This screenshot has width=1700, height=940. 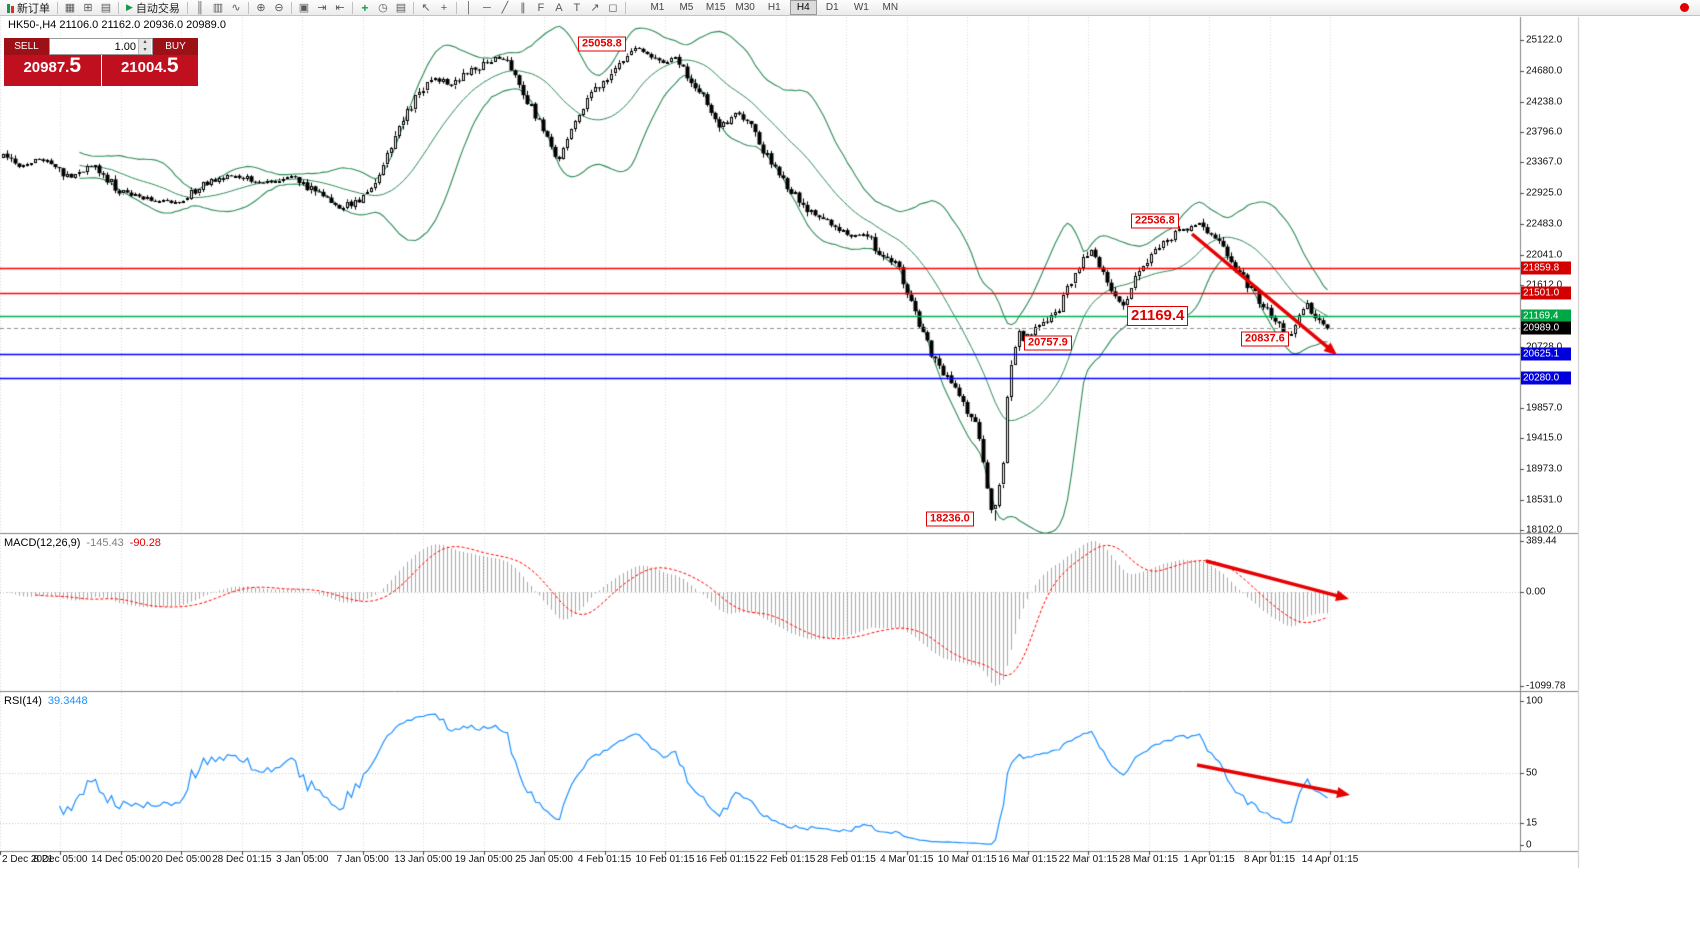 What do you see at coordinates (75, 65) in the screenshot?
I see `sell-price-pip: 5` at bounding box center [75, 65].